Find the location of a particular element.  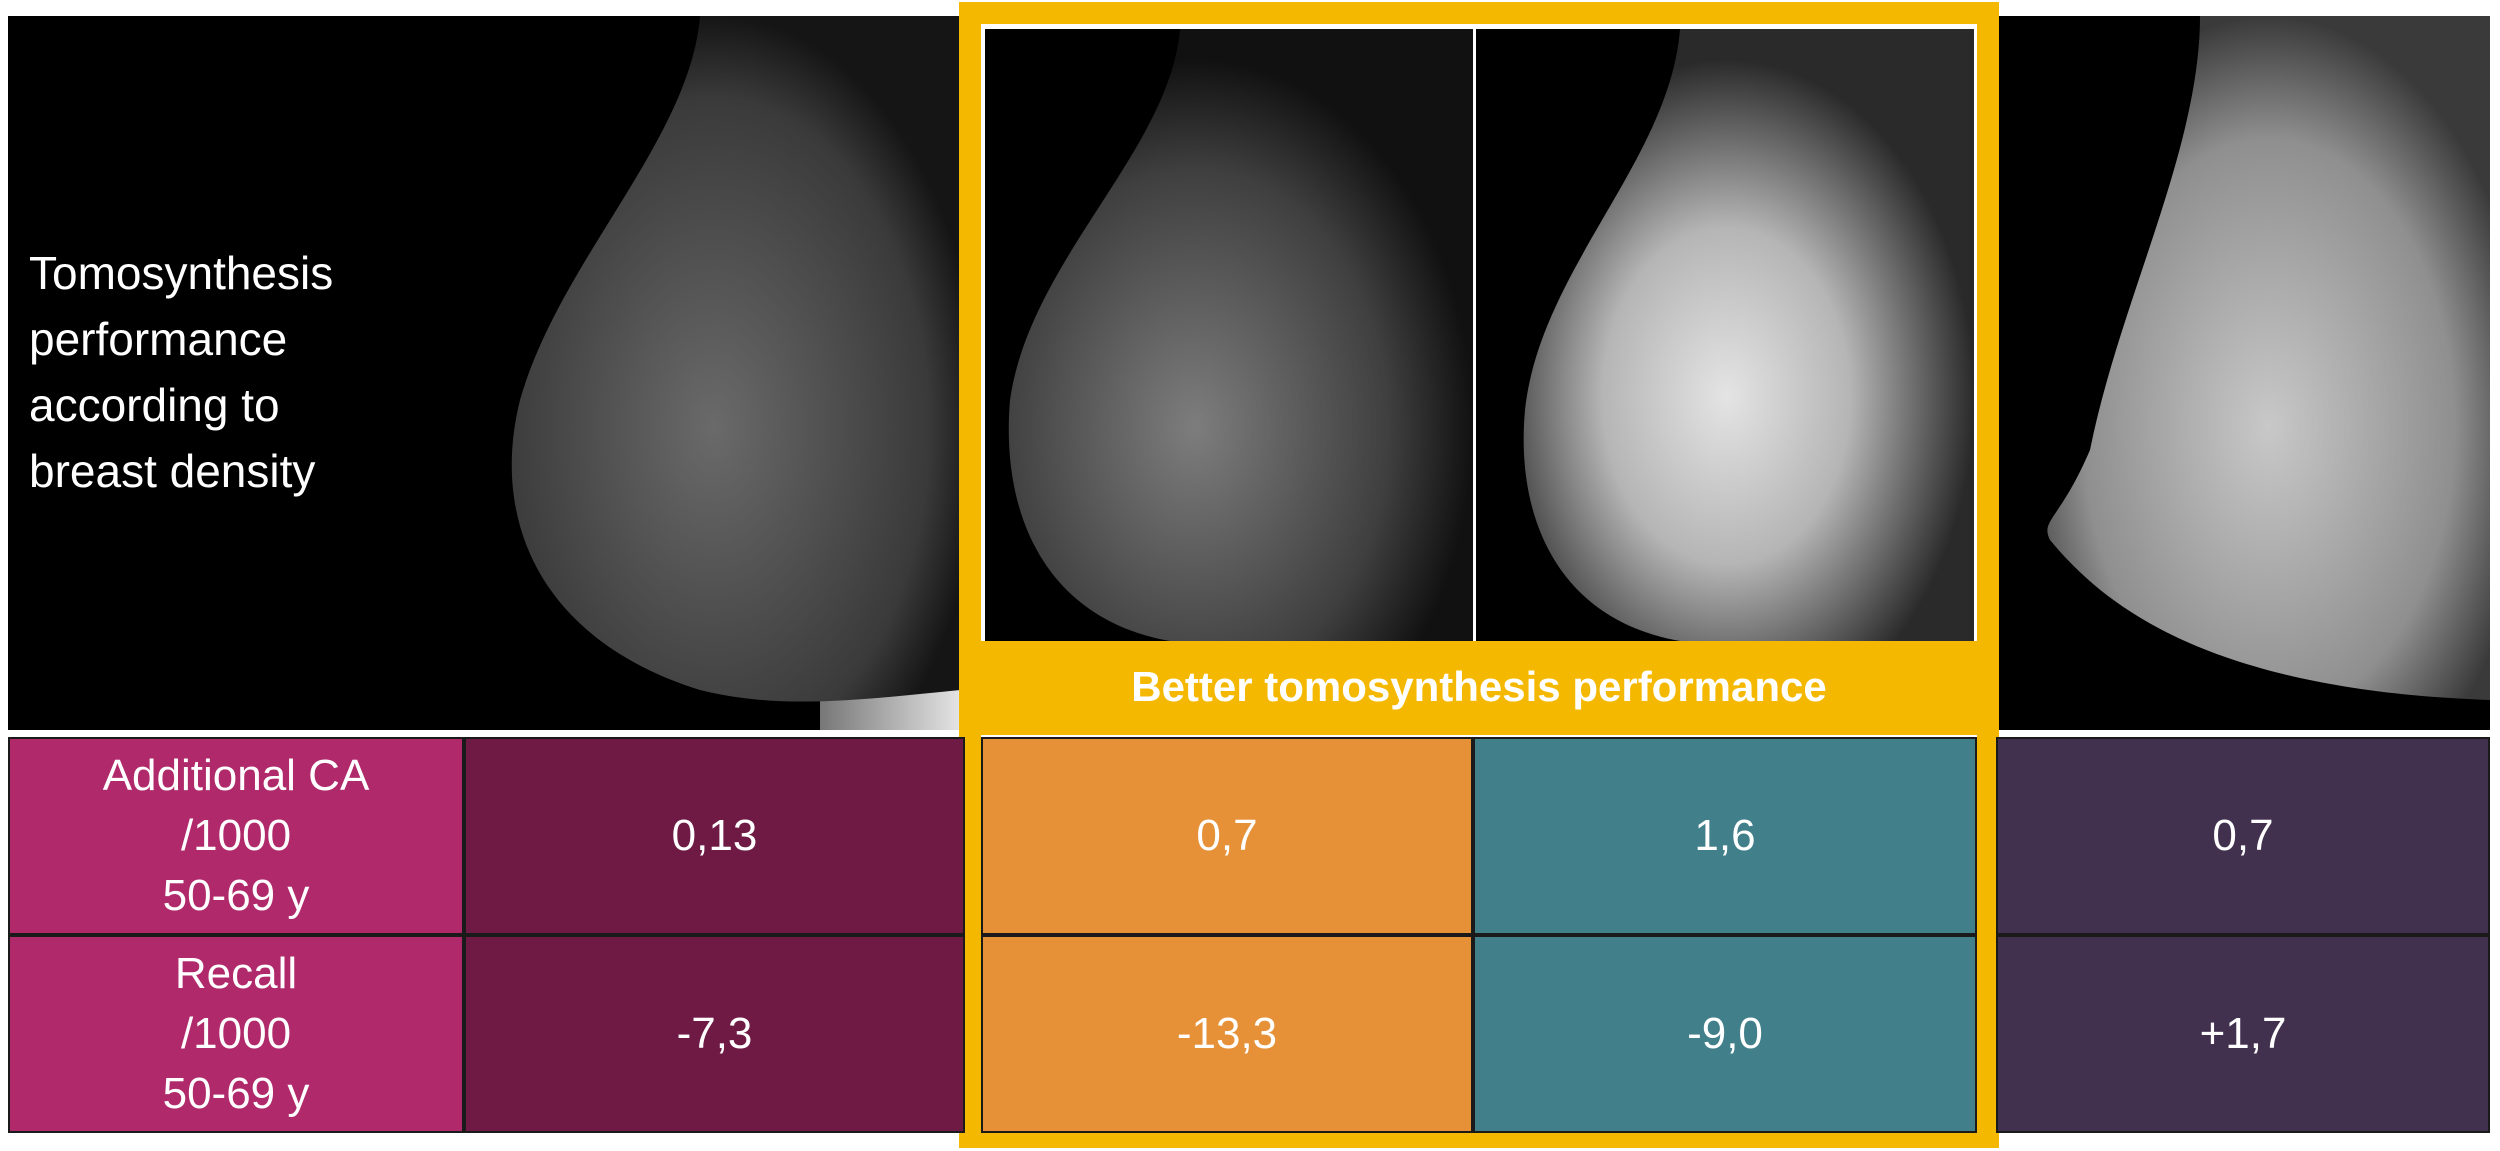

cell-value: 1,6 is located at coordinates (1725, 835).